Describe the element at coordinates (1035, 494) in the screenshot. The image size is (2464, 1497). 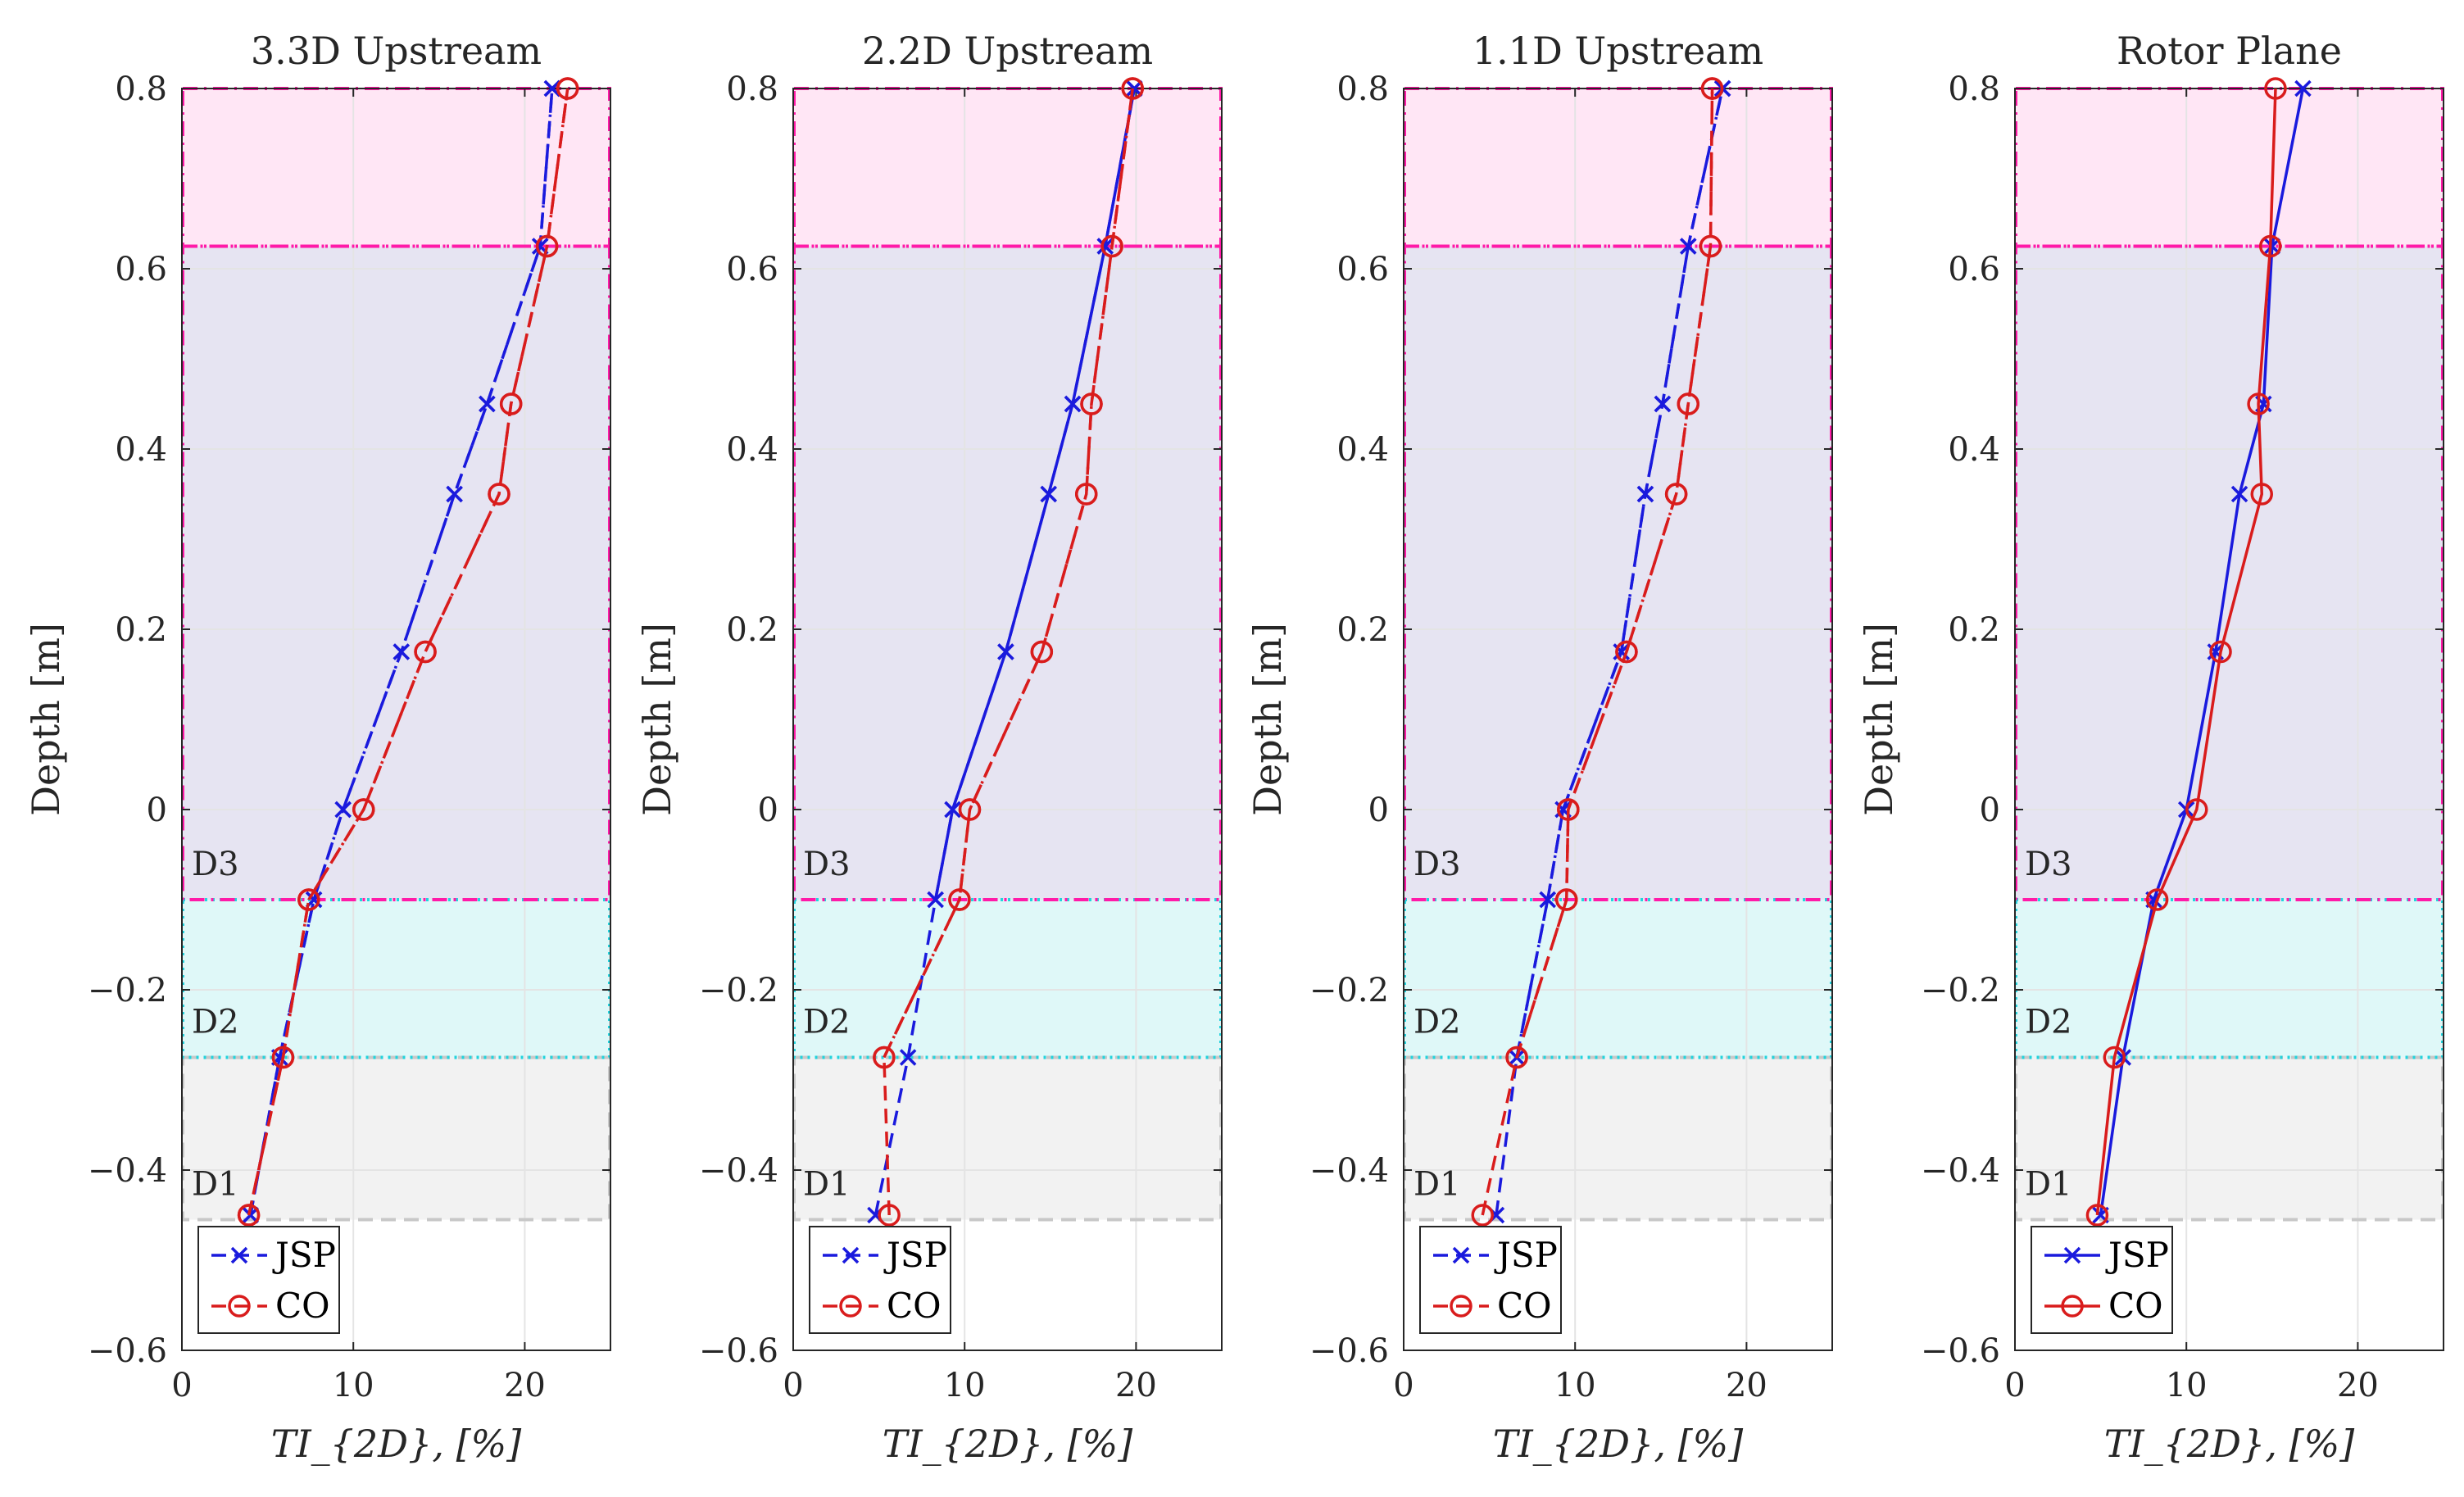
I see `series-jsp-solid-` at that location.